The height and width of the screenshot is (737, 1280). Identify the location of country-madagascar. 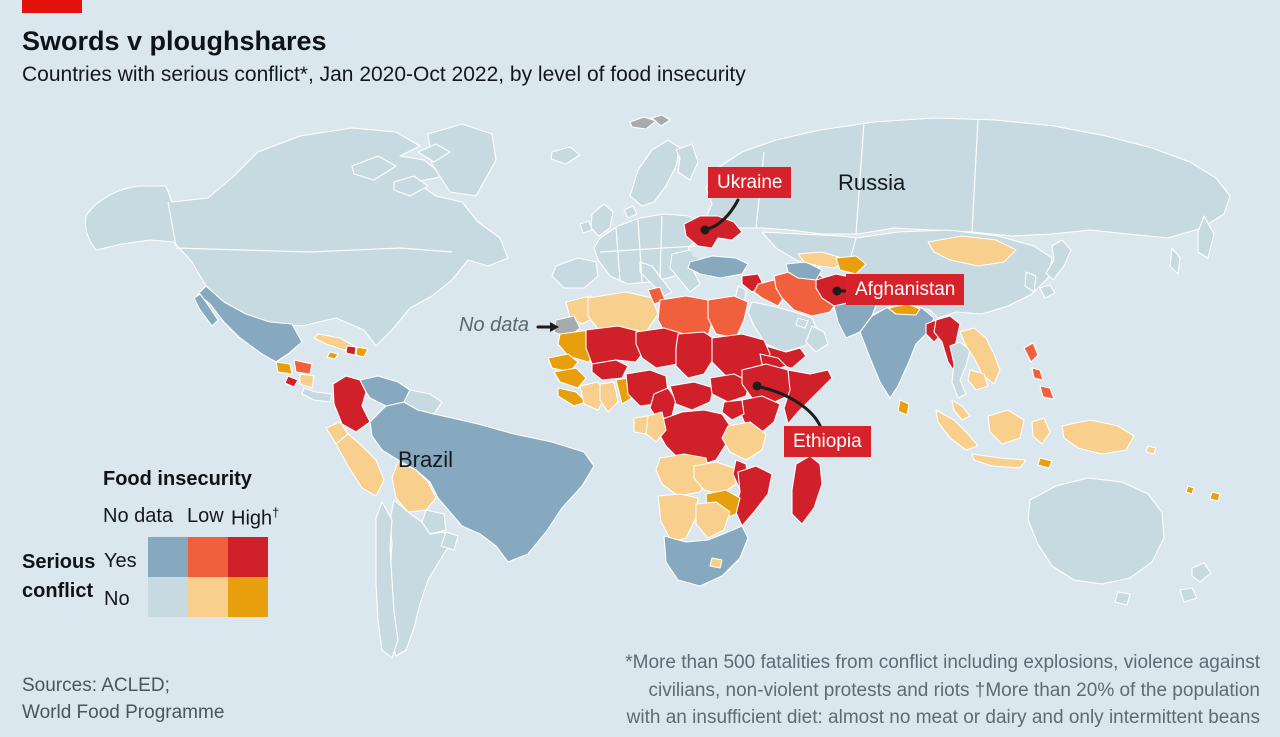
(807, 490).